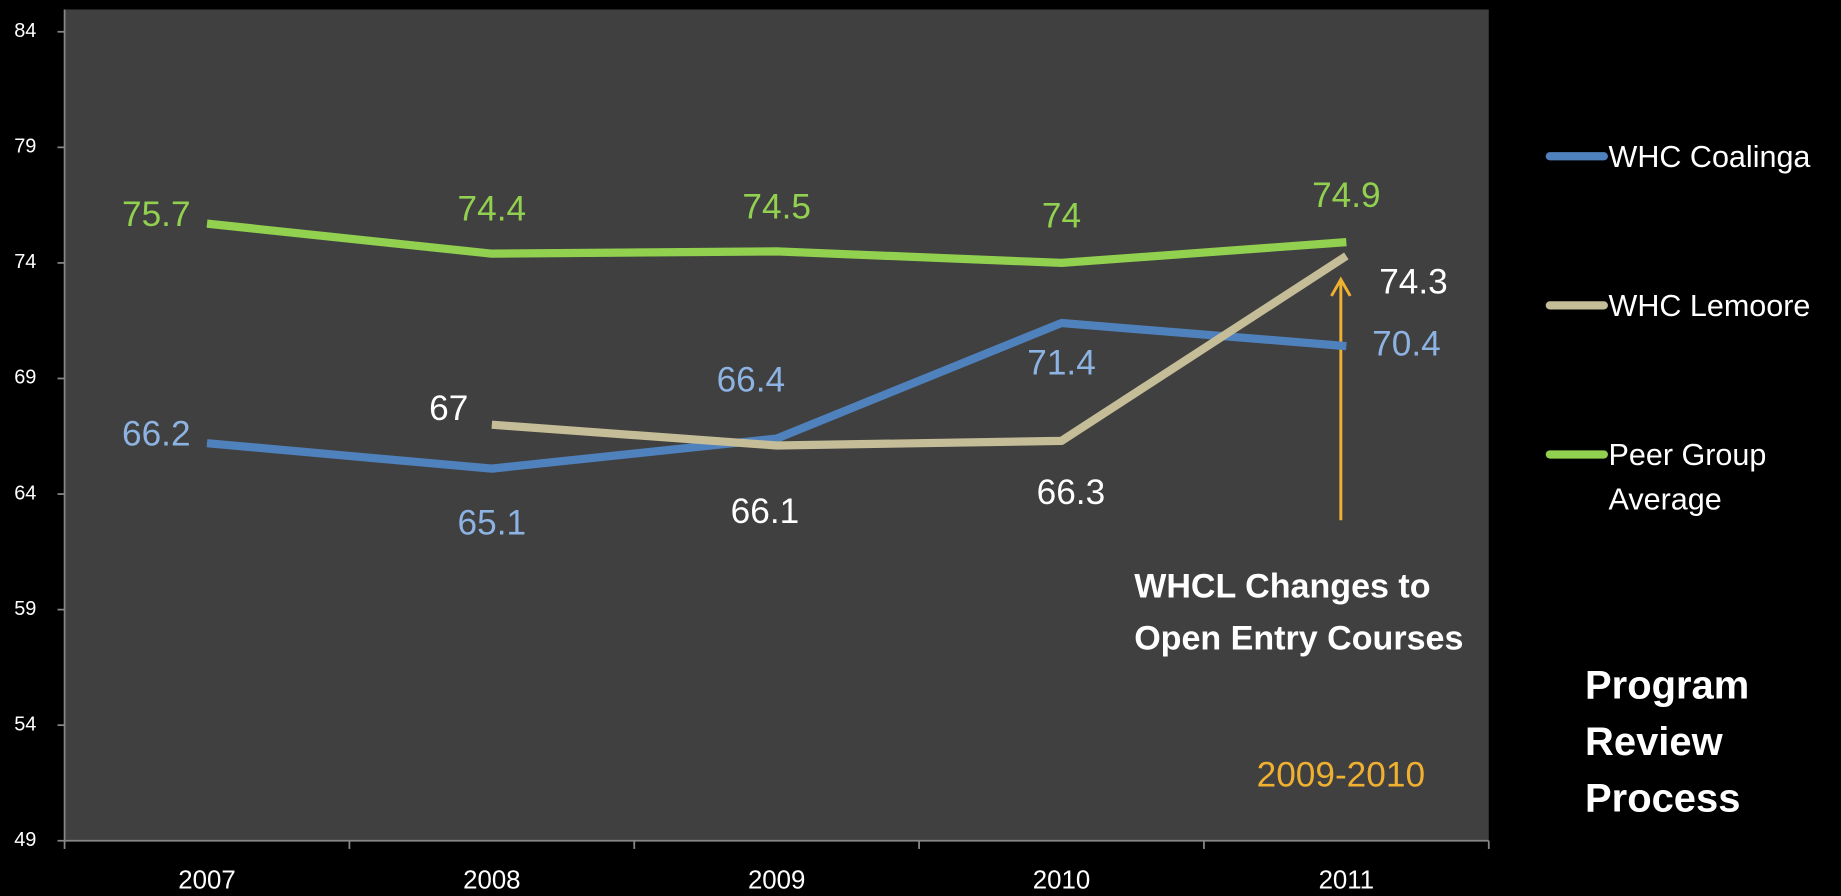  What do you see at coordinates (1341, 775) in the screenshot?
I see `annotation-period: 2009-2010` at bounding box center [1341, 775].